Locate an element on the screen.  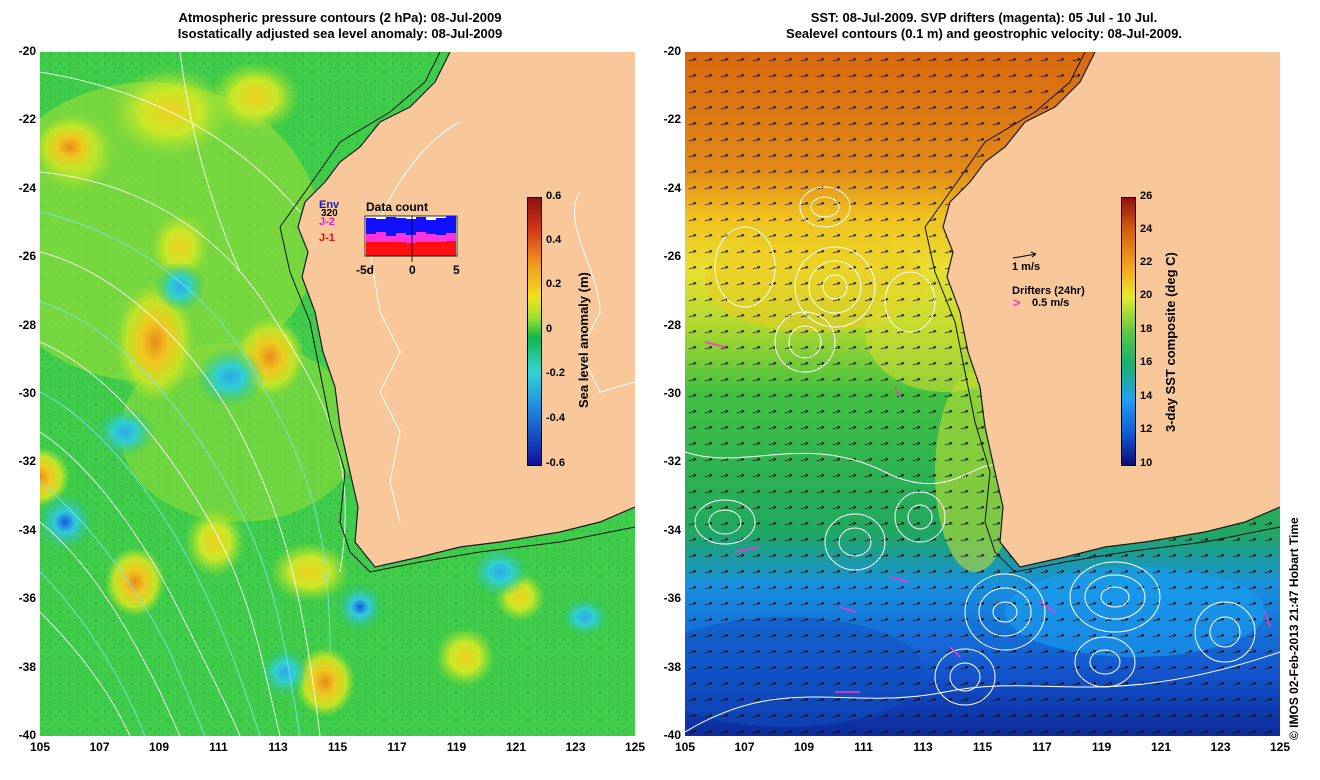
inset-xtick-mid: 0 is located at coordinates (412, 270).